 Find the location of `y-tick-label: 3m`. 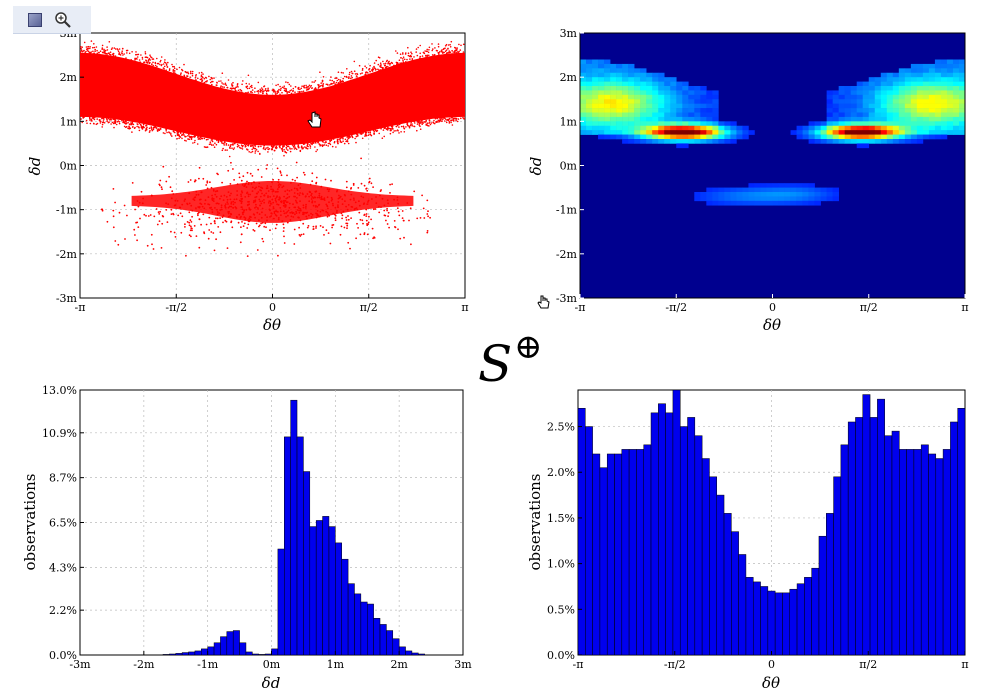

y-tick-label: 3m is located at coordinates (569, 33).